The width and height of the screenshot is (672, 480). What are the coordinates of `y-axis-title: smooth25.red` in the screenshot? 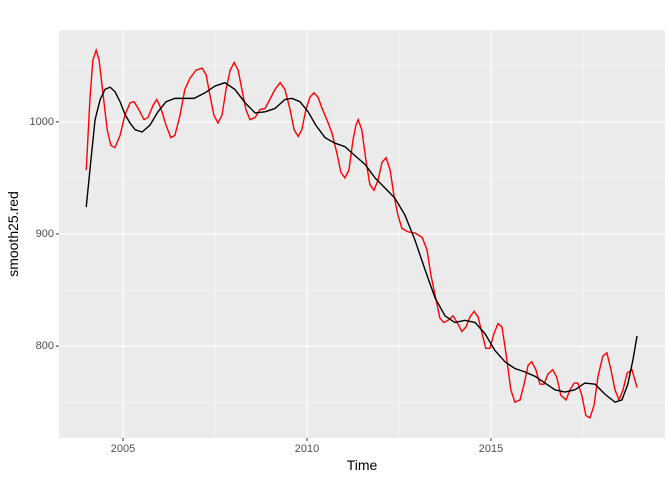 It's located at (13, 234).